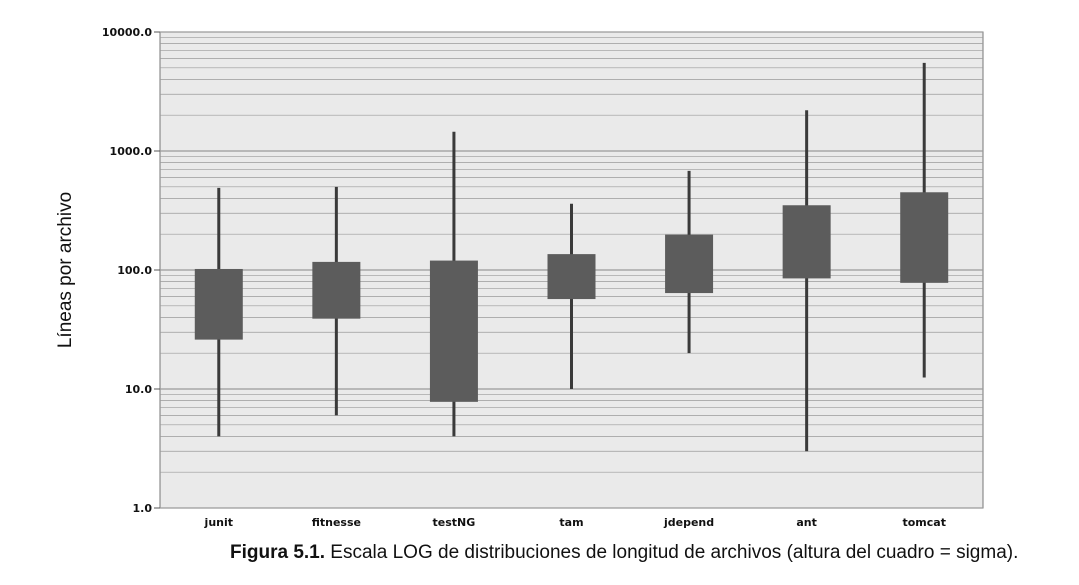 The width and height of the screenshot is (1079, 585). Describe the element at coordinates (336, 290) in the screenshot. I see `box-fitnesse` at that location.